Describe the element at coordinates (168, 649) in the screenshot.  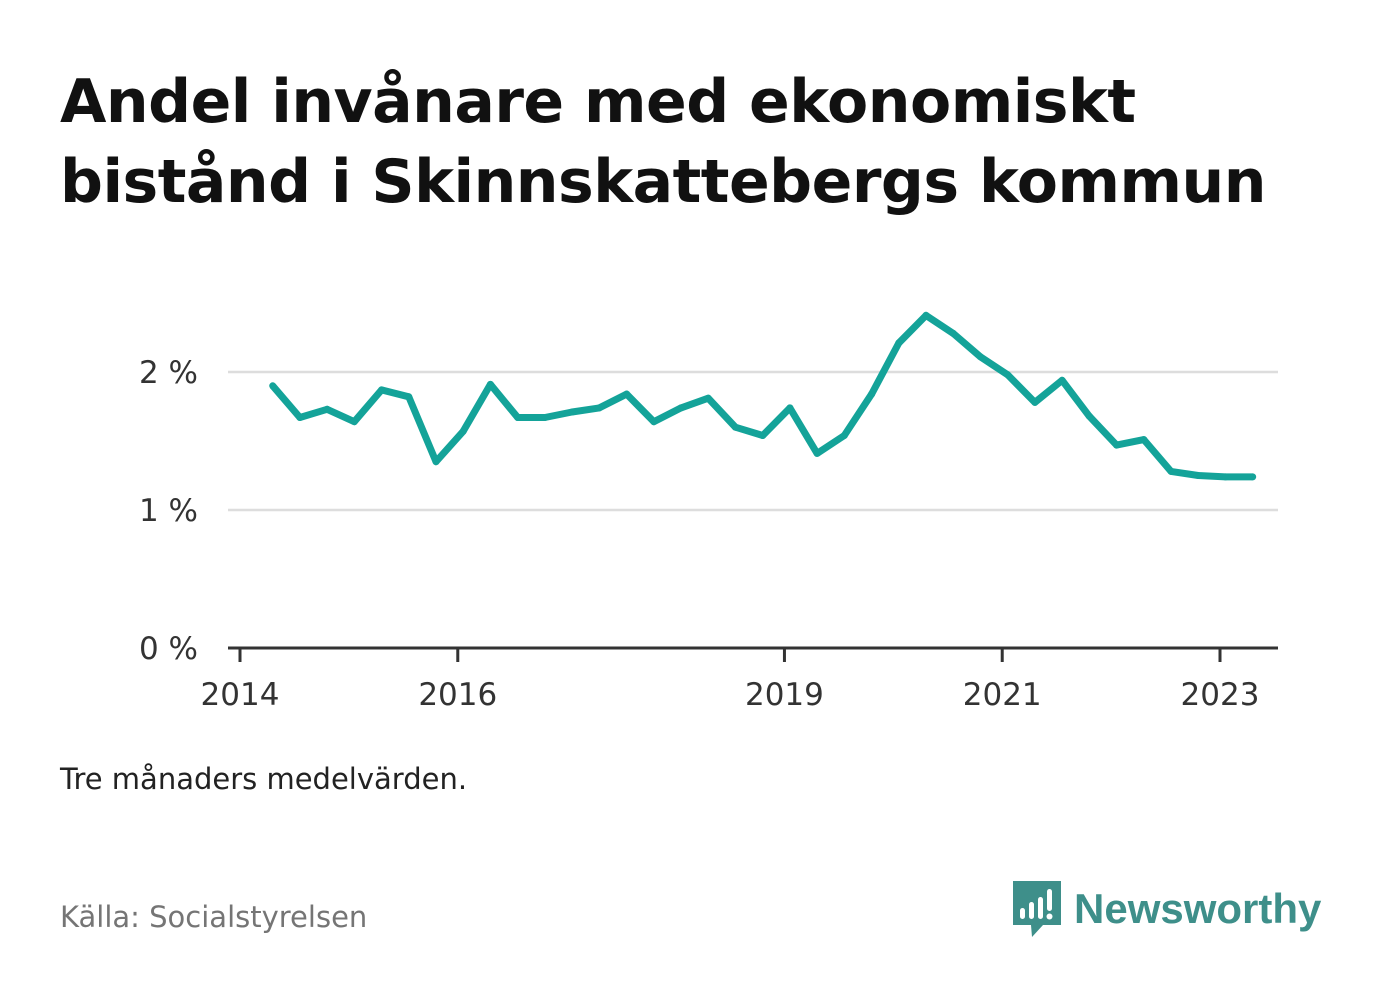
I see `y-tick-label: 0 %` at that location.